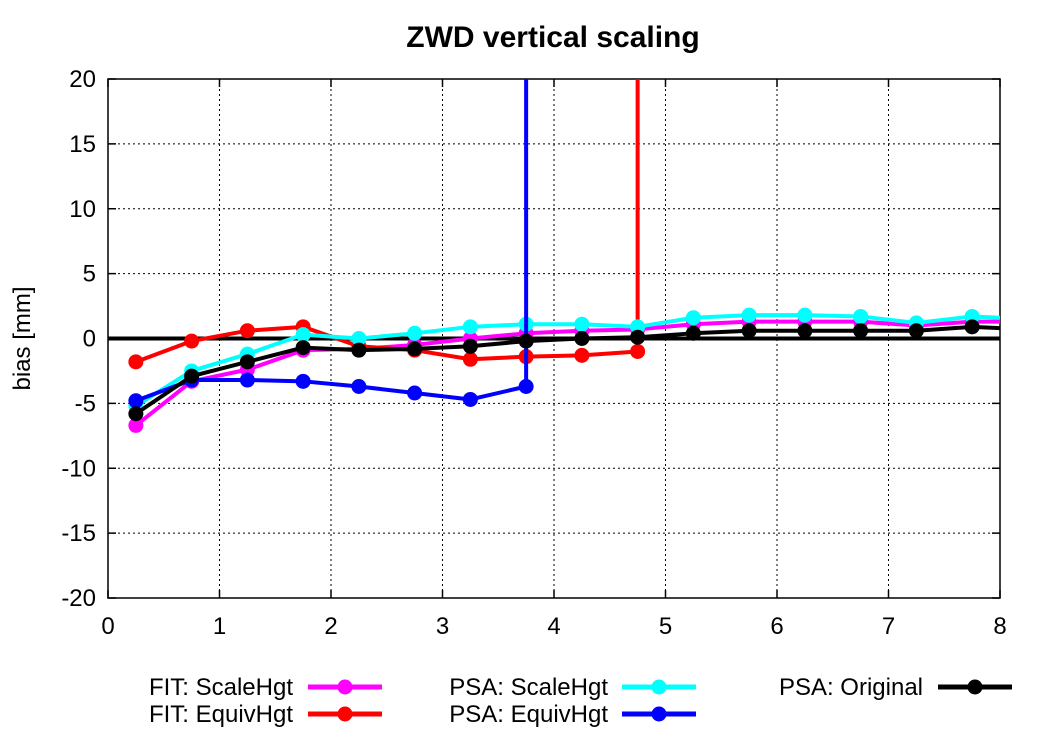 This screenshot has height=733, width=1050. Describe the element at coordinates (78, 533) in the screenshot. I see `y-tick-label: -15` at that location.